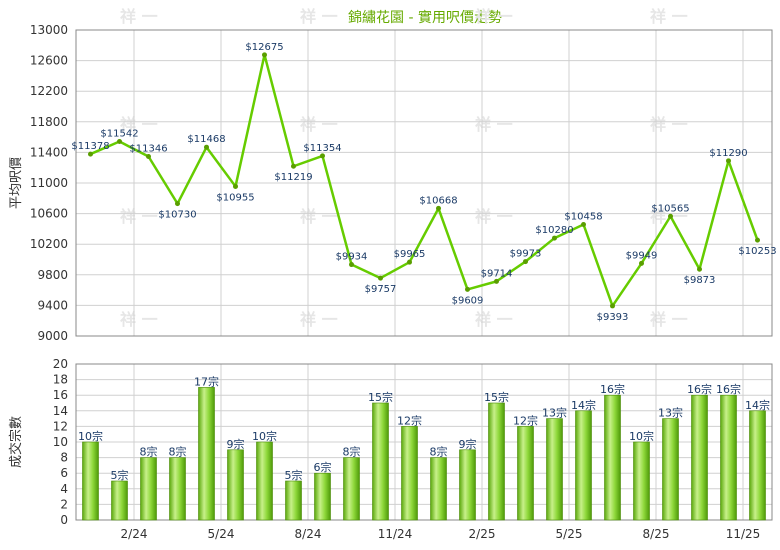  What do you see at coordinates (700, 280) in the screenshot?
I see `price-data-label: $9873` at bounding box center [700, 280].